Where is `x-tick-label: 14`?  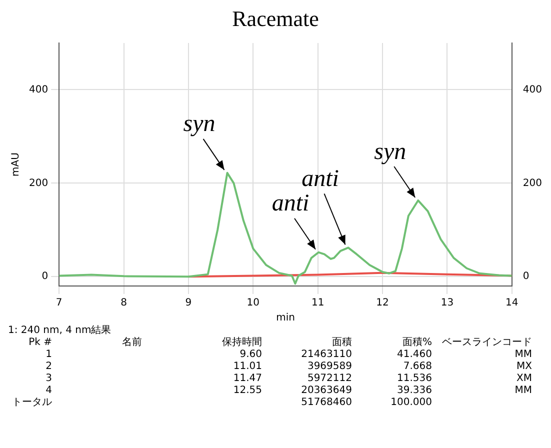 x-tick-label: 14 is located at coordinates (512, 303).